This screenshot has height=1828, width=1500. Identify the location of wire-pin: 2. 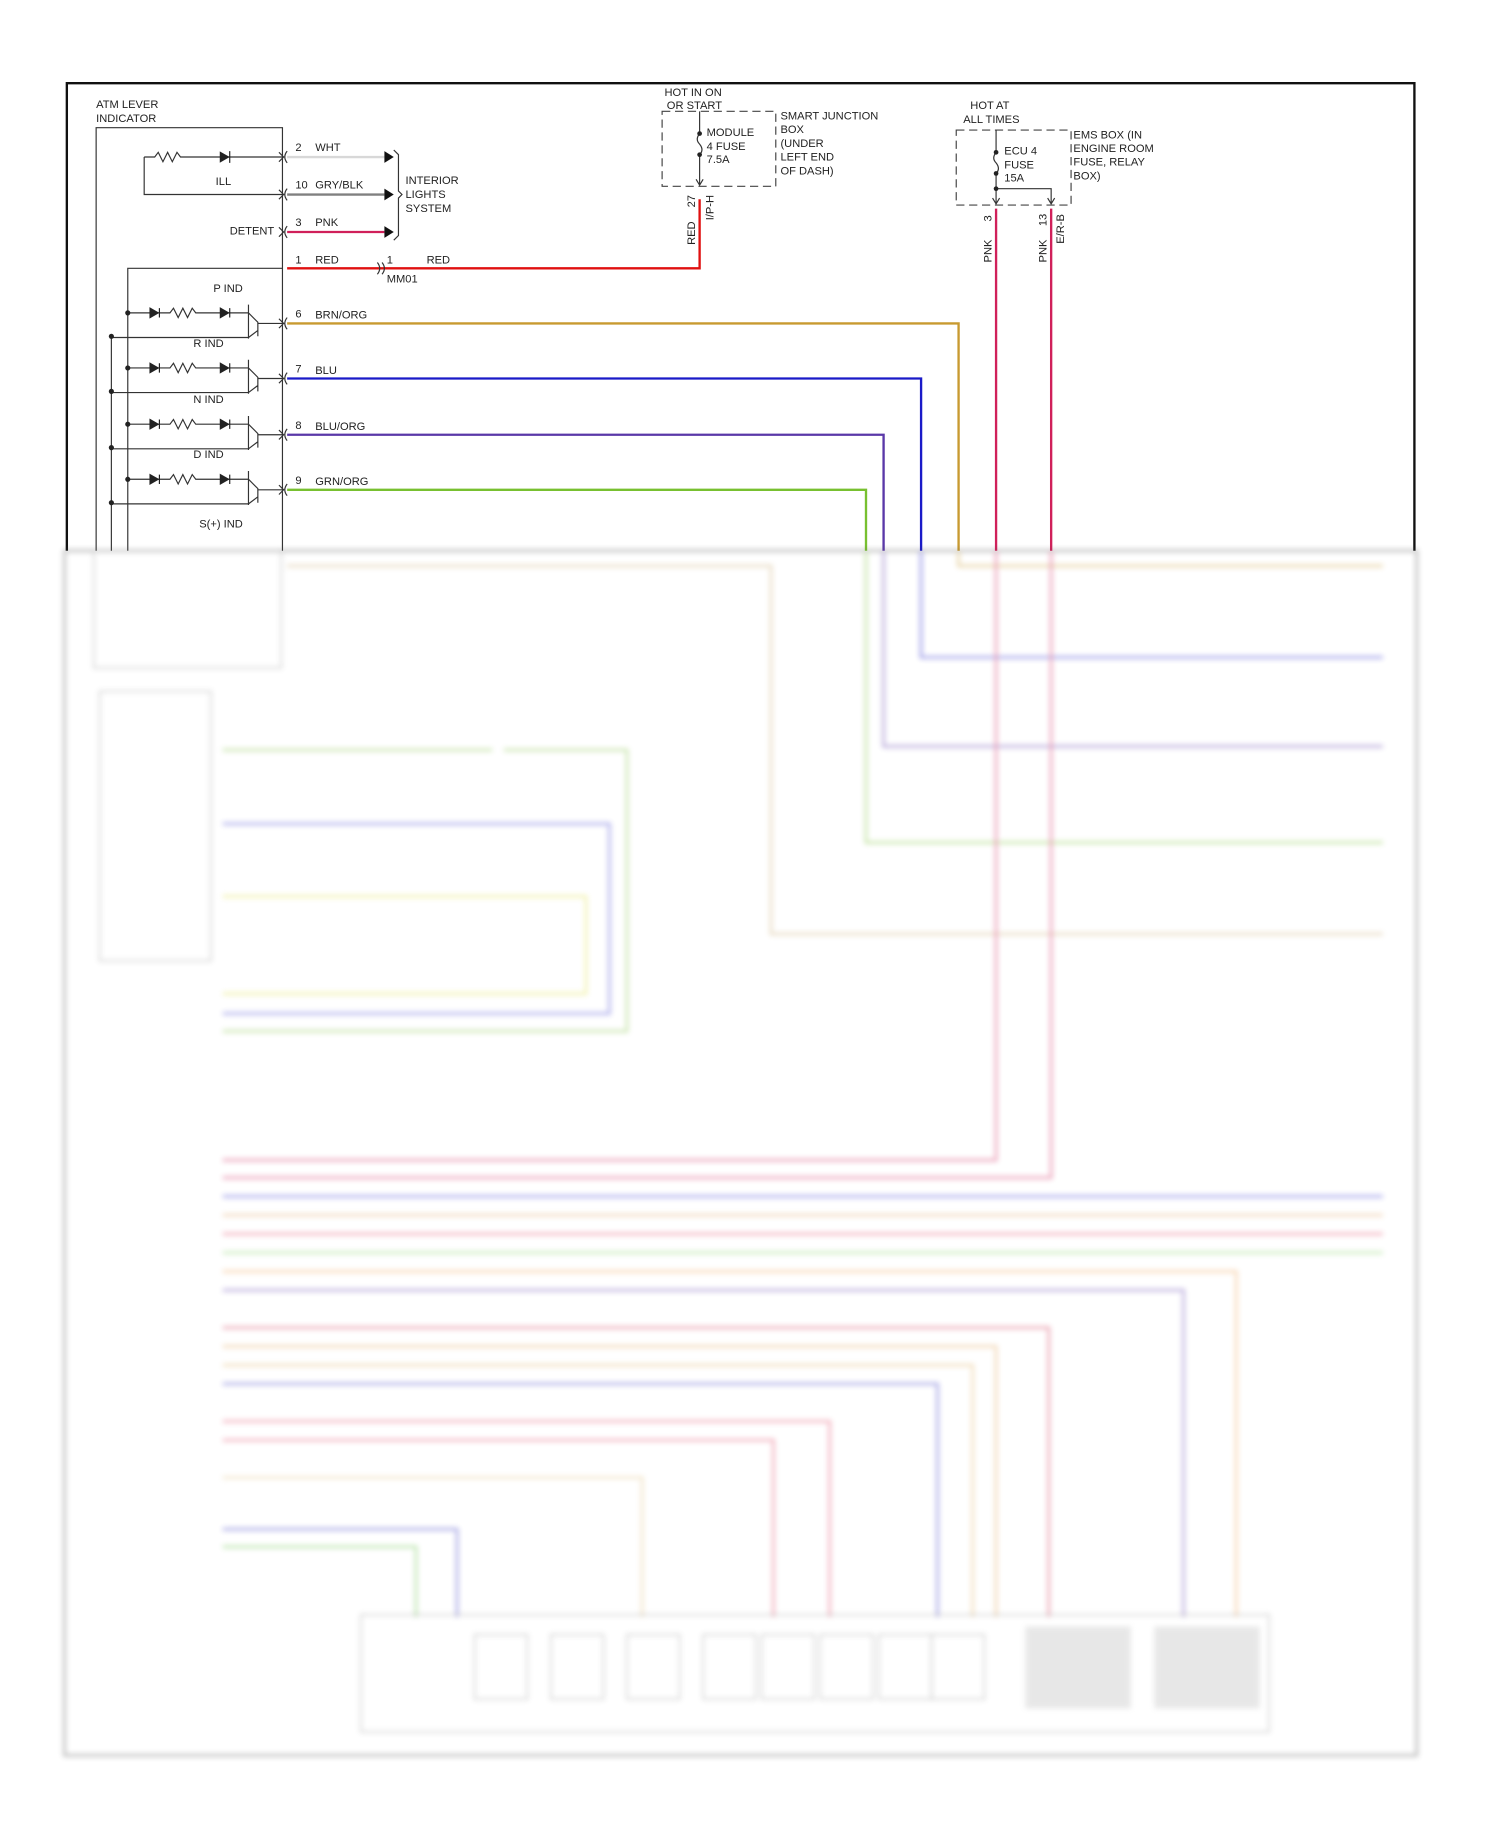
(298, 148).